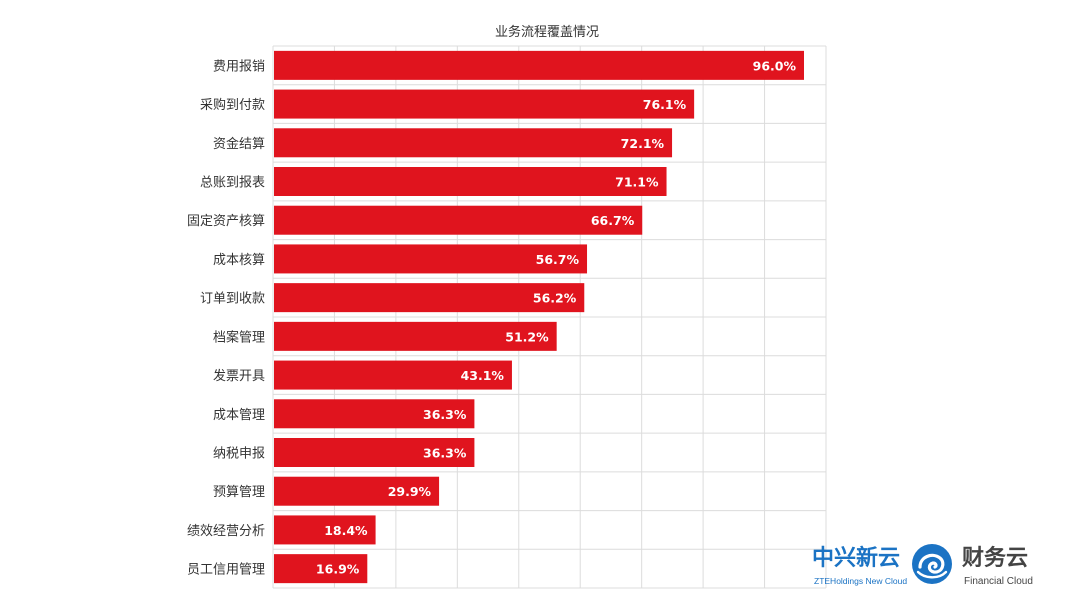 This screenshot has height=607, width=1080. What do you see at coordinates (932, 564) in the screenshot?
I see `cloud-swirl-icon` at bounding box center [932, 564].